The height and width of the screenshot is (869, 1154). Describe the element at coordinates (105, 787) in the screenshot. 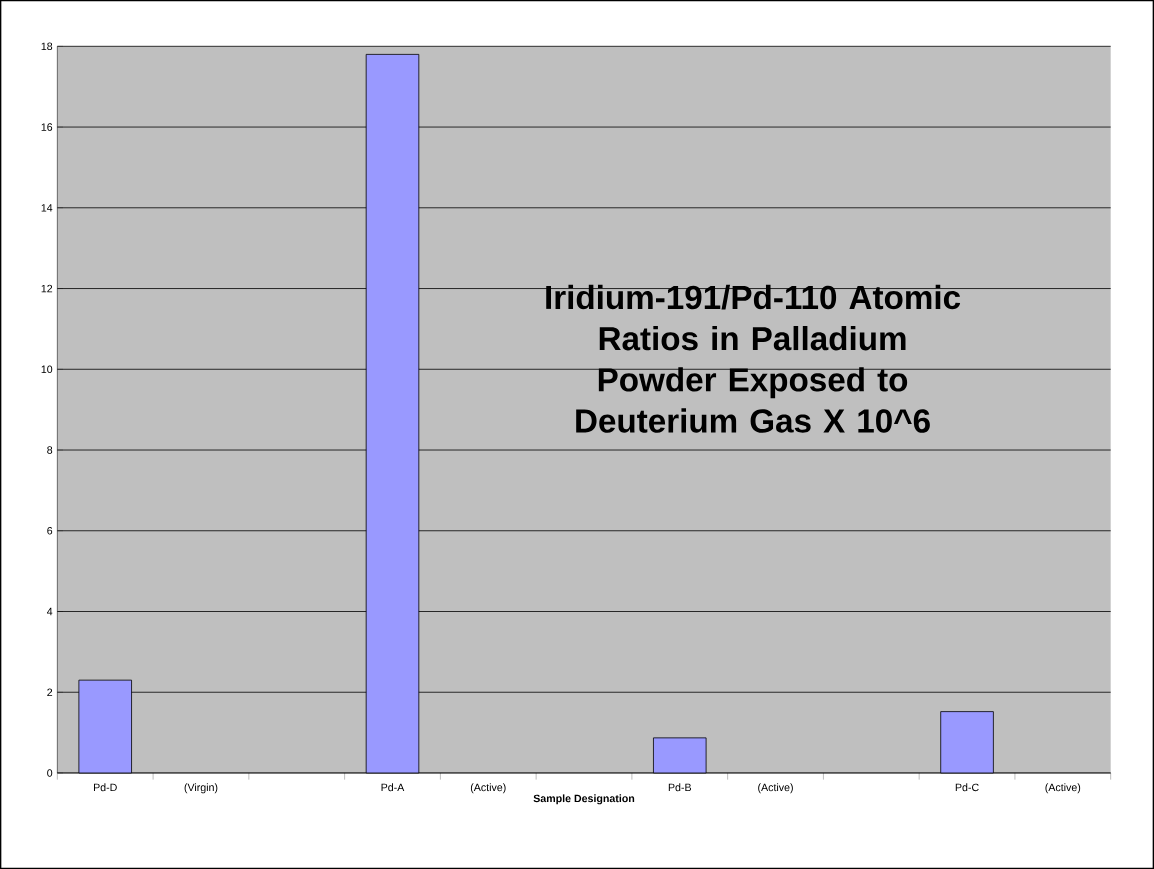

I see `x-tick-label: Pd-D` at that location.